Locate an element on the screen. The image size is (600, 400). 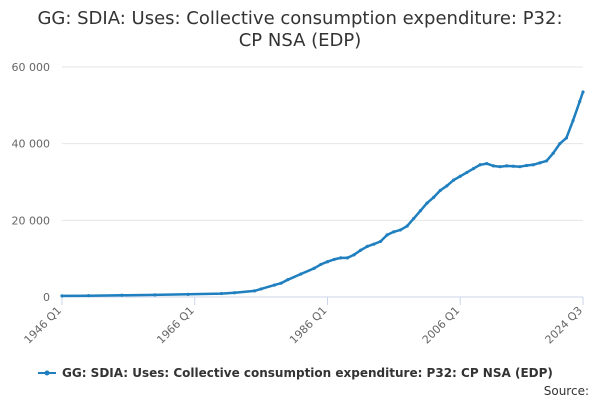
y-tick-label: 60 000 is located at coordinates (31, 67).